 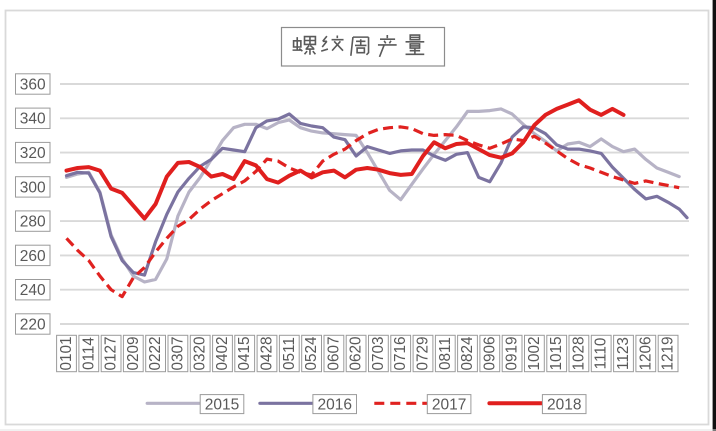 What do you see at coordinates (578, 353) in the screenshot?
I see `svg-text: 1028` at bounding box center [578, 353].